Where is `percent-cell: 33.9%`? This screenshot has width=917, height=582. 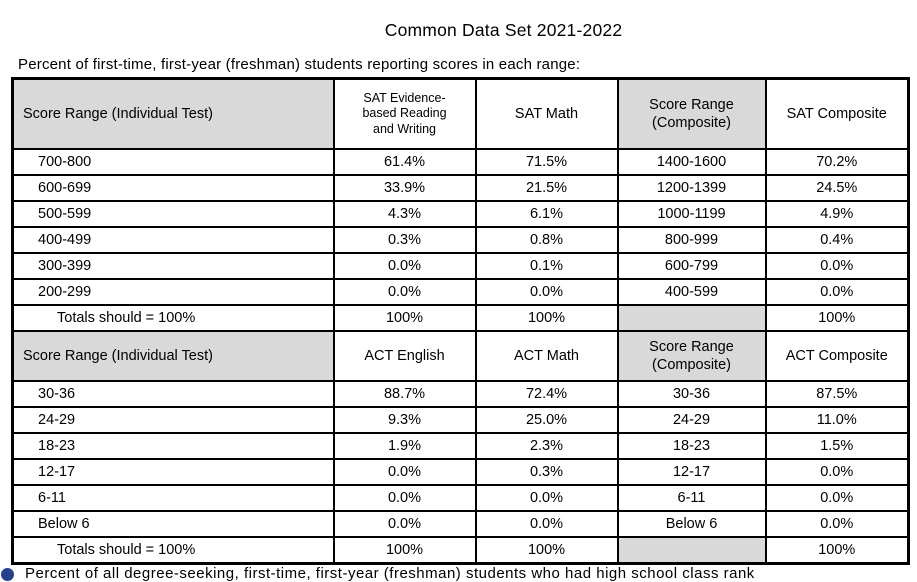 percent-cell: 33.9% is located at coordinates (404, 188).